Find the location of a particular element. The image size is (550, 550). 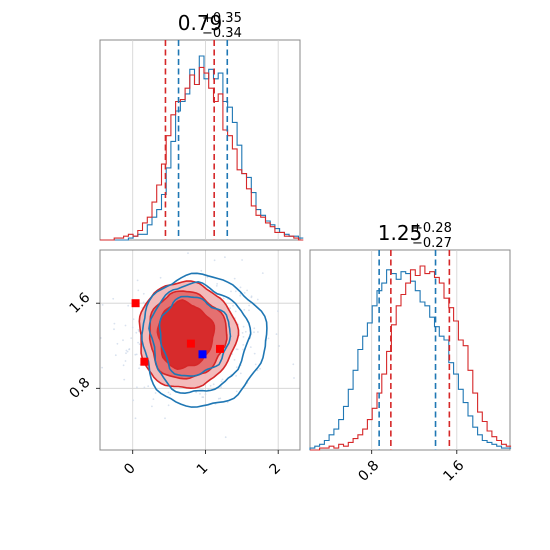

param1-histogram-red is located at coordinates (202, 153).